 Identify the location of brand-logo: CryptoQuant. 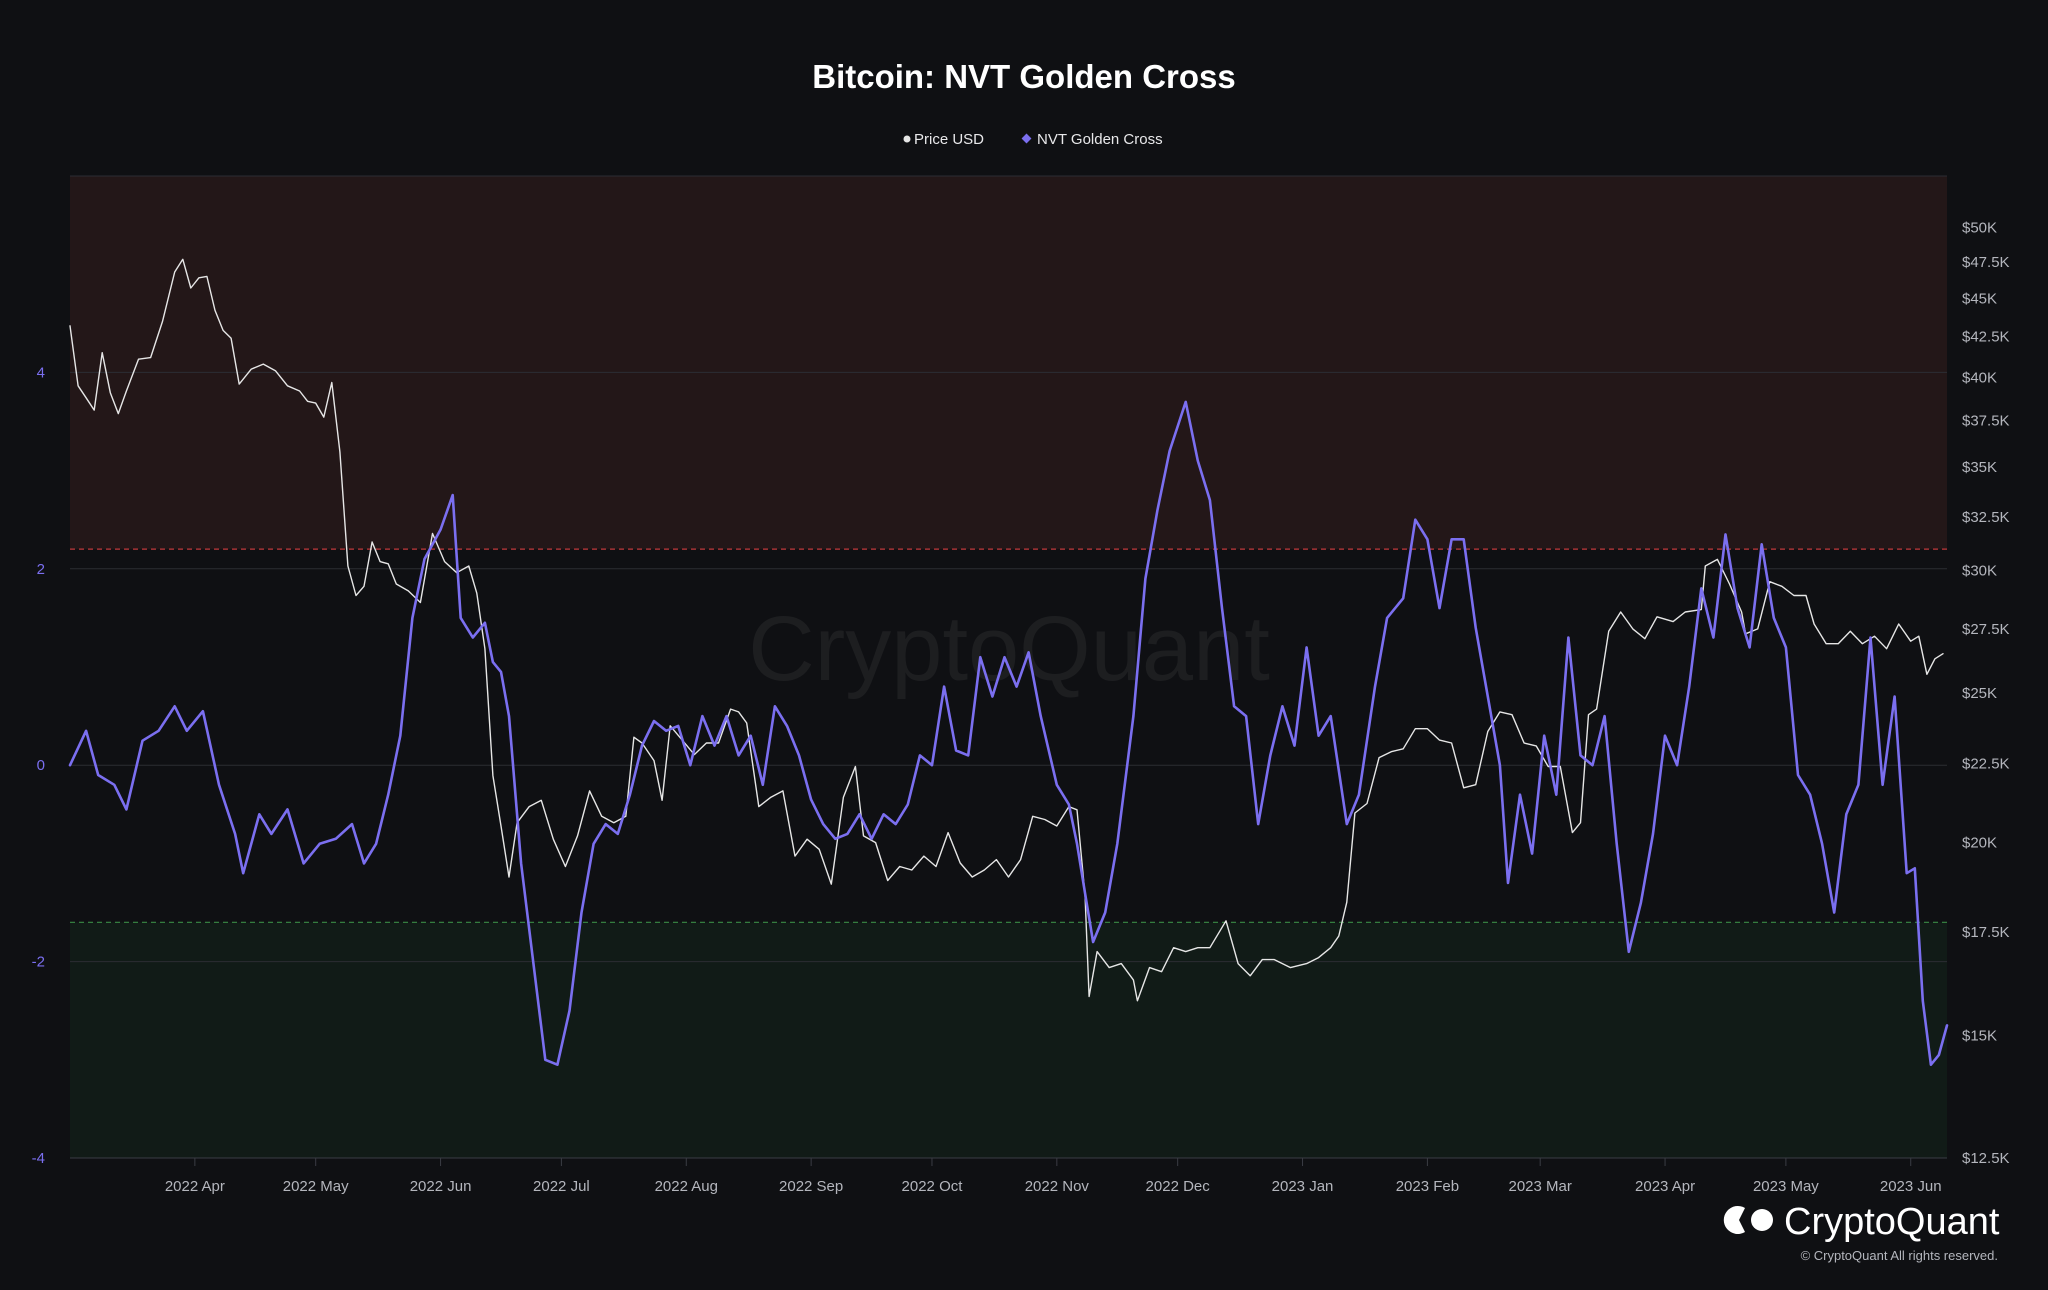
(1861, 1222).